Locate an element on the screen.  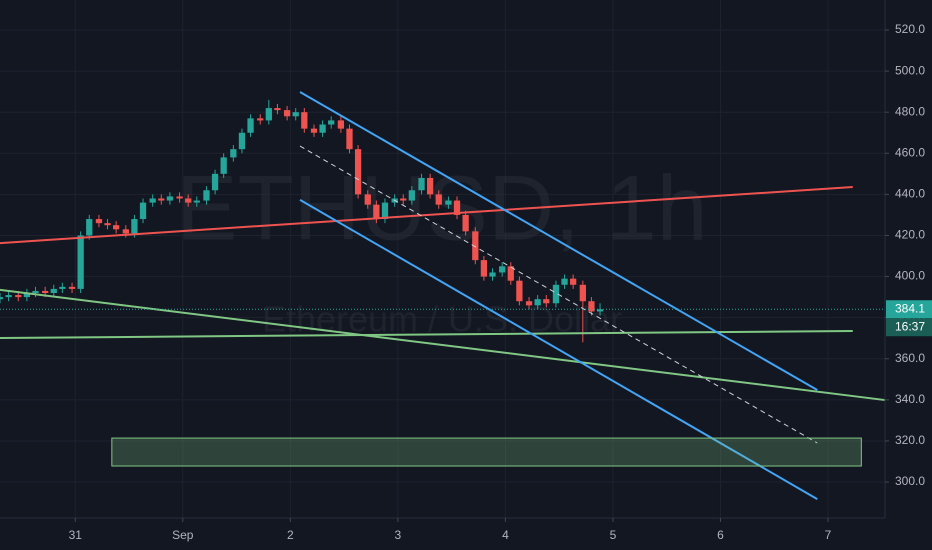
x-tick-label: 5 is located at coordinates (613, 535).